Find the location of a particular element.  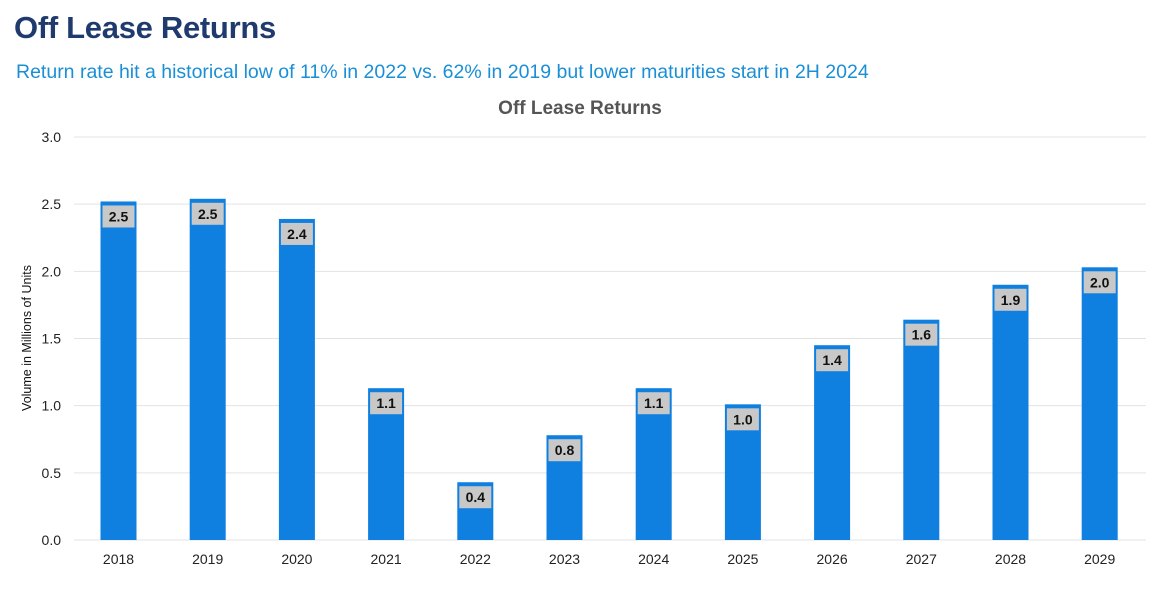

x-tick-label: 2018 is located at coordinates (118, 559).